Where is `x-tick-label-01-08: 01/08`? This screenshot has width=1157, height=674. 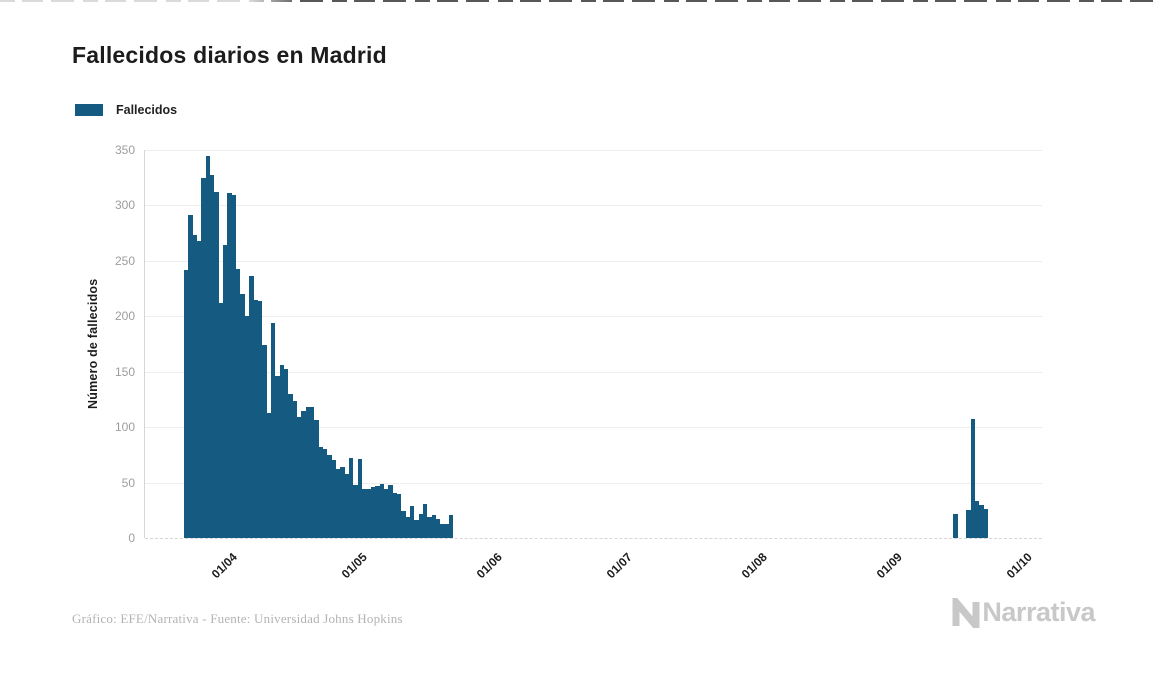
x-tick-label-01-08: 01/08 is located at coordinates (754, 566).